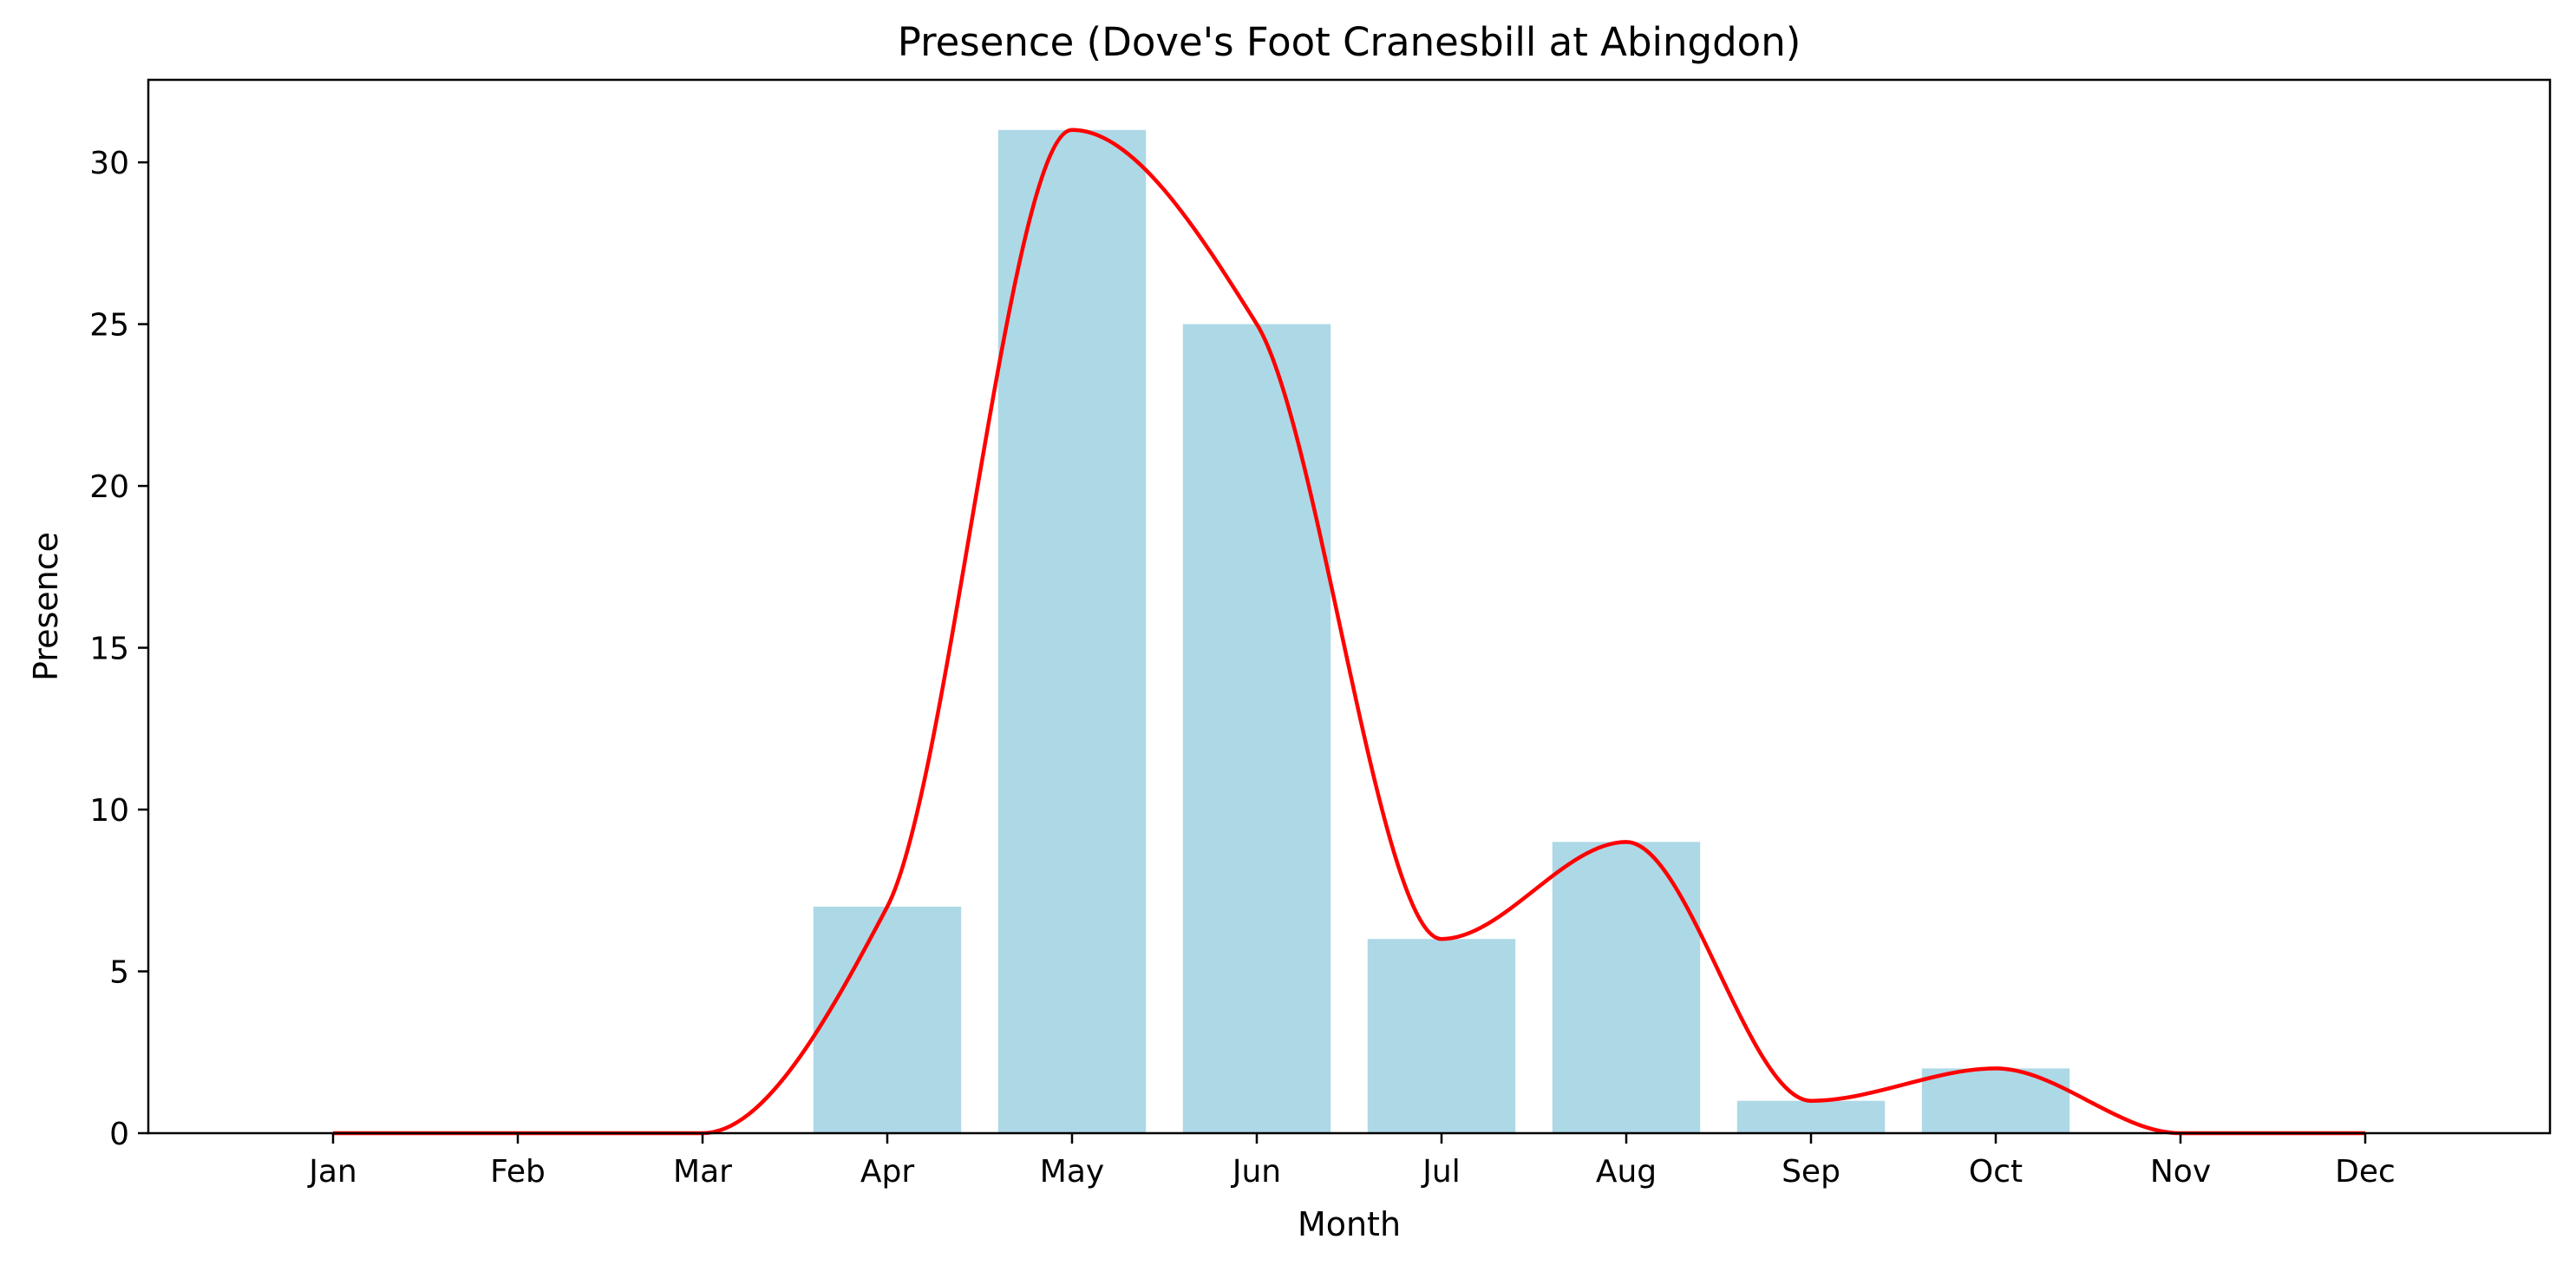  I want to click on y-axis-ticks: 0 5 10 15 20 25 30, so click(118, 649).